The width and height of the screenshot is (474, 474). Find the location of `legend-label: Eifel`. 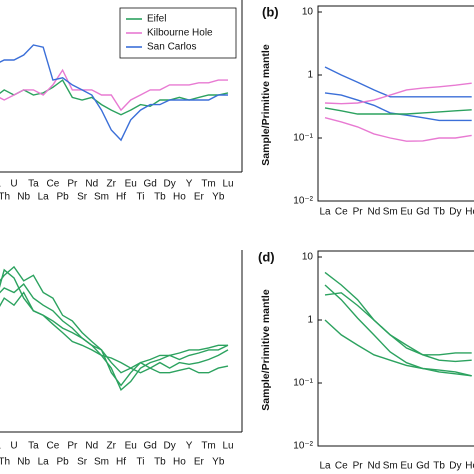

legend-label: Eifel is located at coordinates (156, 19).